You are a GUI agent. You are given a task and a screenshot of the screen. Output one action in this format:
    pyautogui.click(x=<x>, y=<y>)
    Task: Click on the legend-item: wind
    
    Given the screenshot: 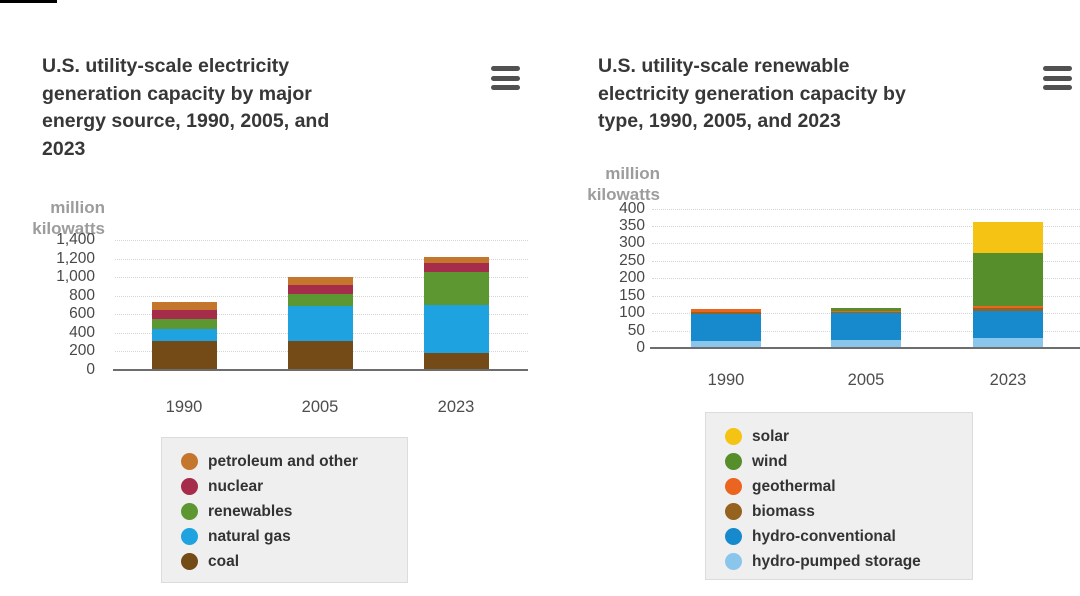 What is the action you would take?
    pyautogui.click(x=848, y=461)
    